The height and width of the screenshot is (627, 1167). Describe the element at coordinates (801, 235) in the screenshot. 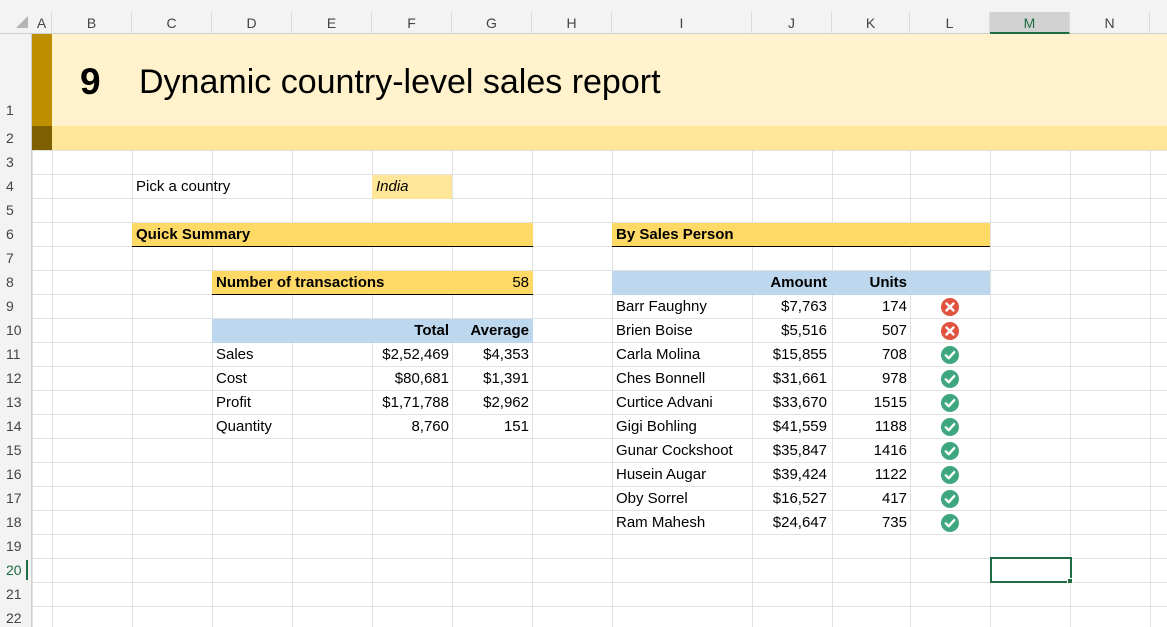

I see `sales-person-heading: By Sales Person` at that location.